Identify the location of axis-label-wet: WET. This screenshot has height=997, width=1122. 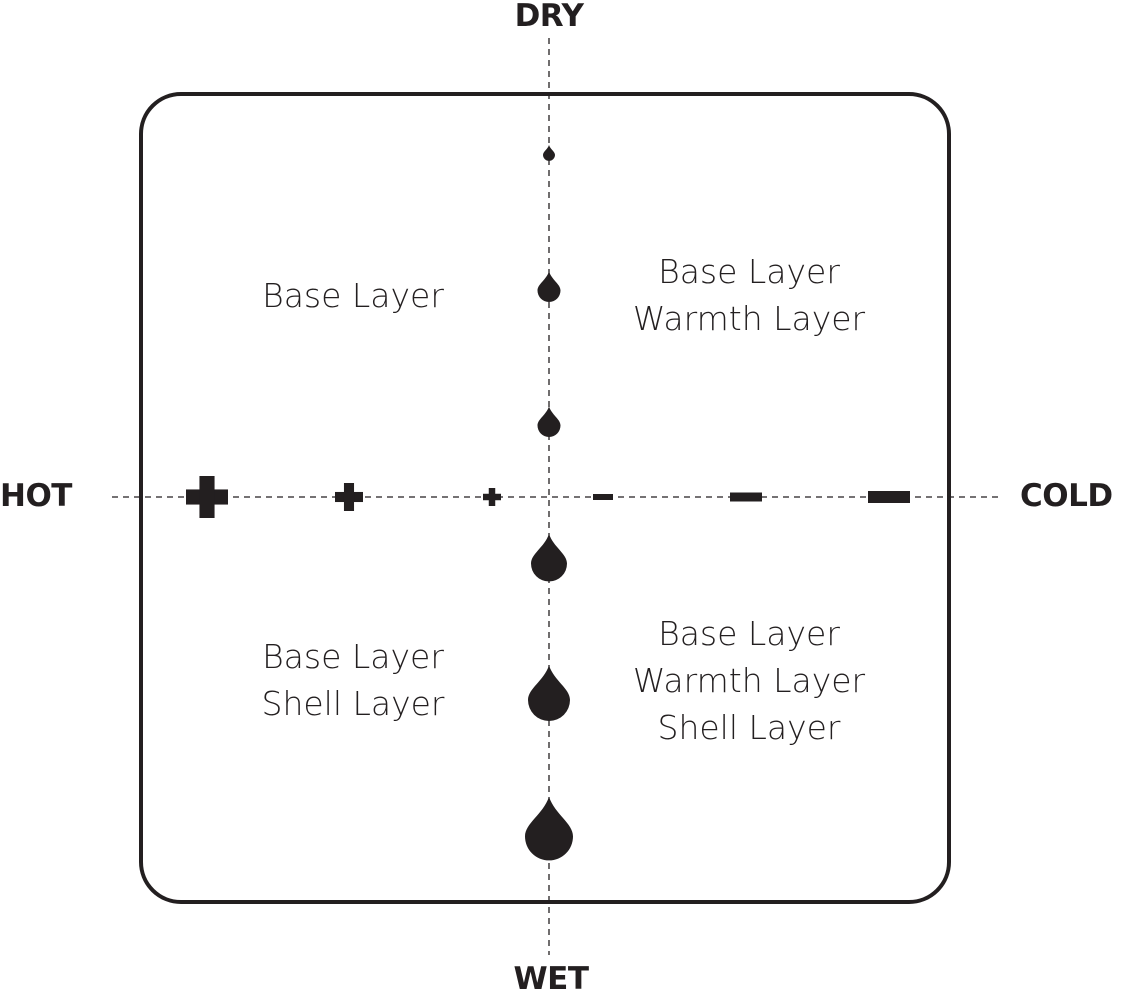
(551, 979).